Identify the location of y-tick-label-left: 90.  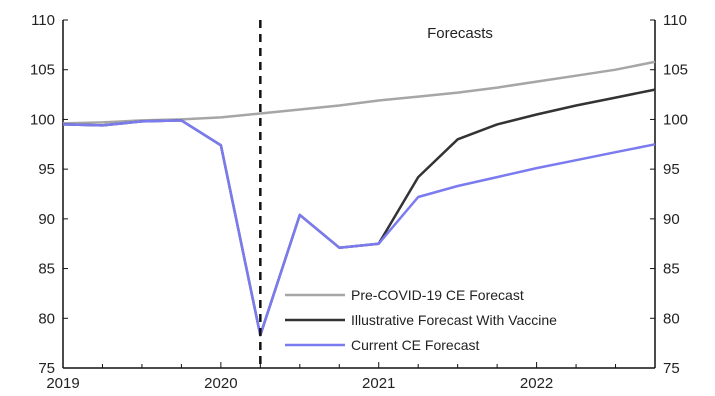
(46, 219).